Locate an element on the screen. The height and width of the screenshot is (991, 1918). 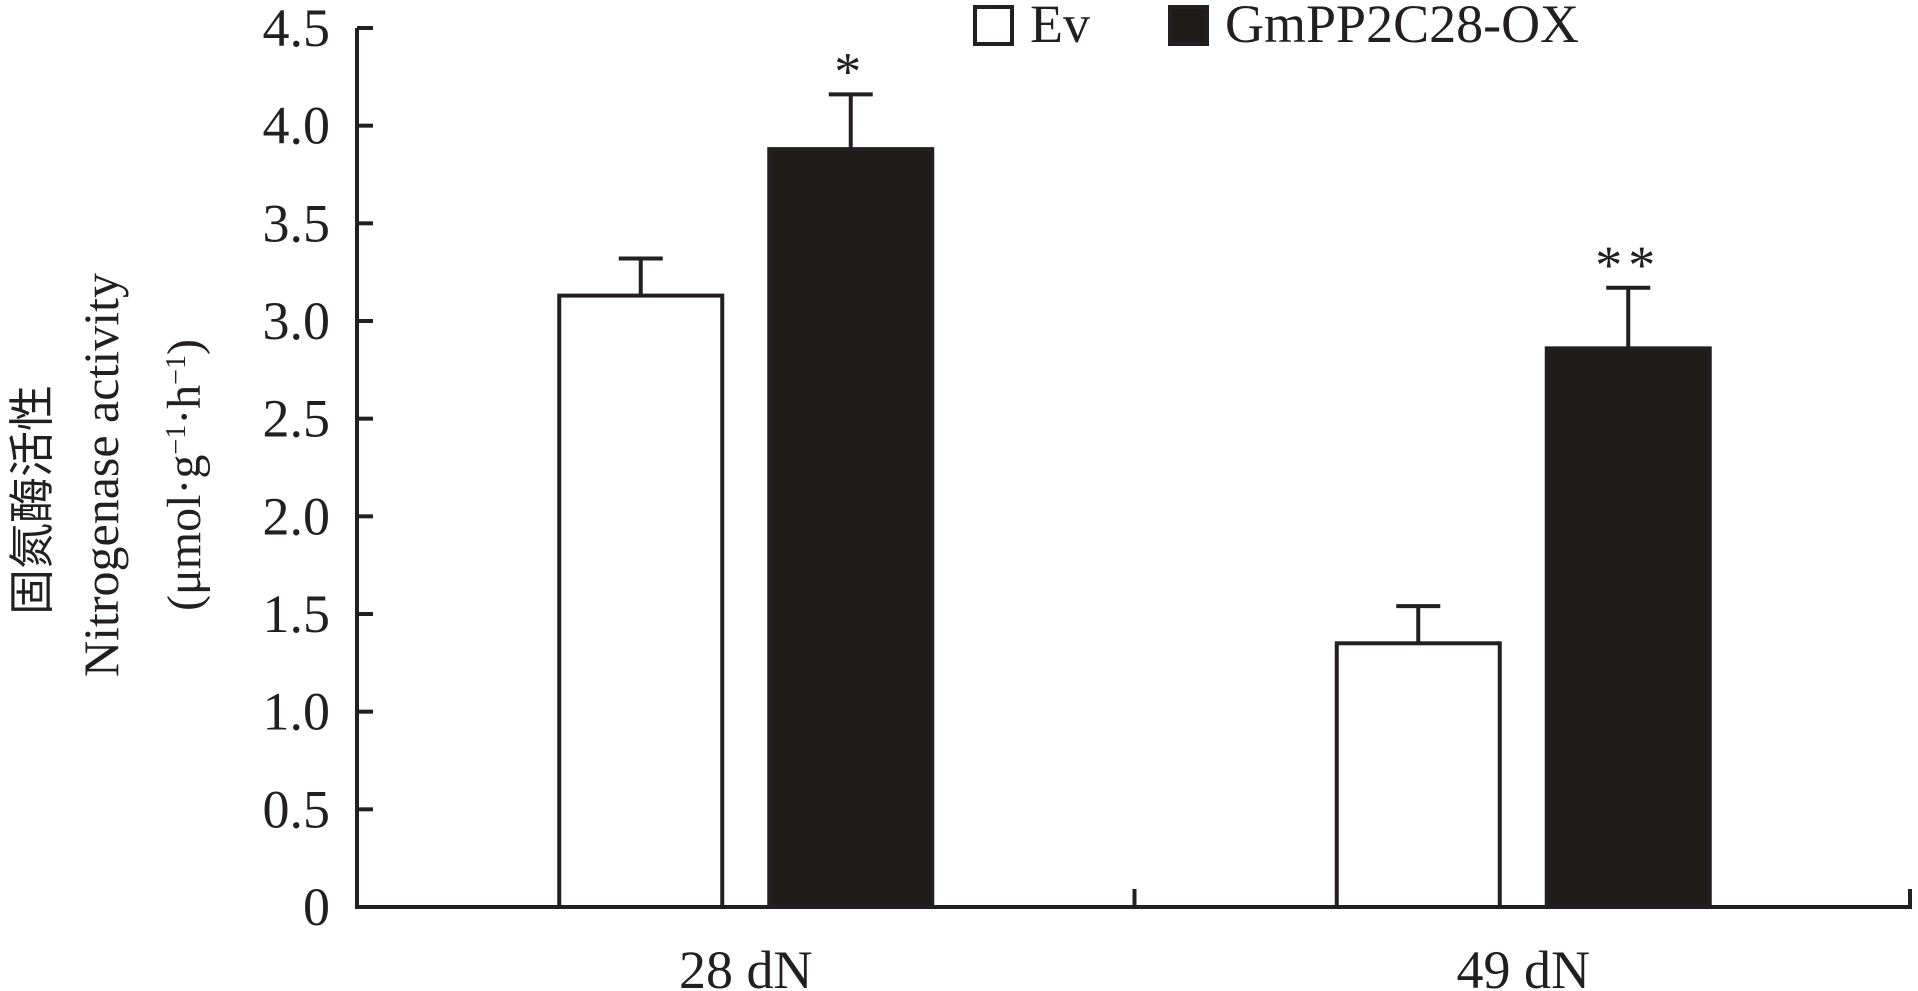
y-tick-label: 1.0 is located at coordinates (297, 712).